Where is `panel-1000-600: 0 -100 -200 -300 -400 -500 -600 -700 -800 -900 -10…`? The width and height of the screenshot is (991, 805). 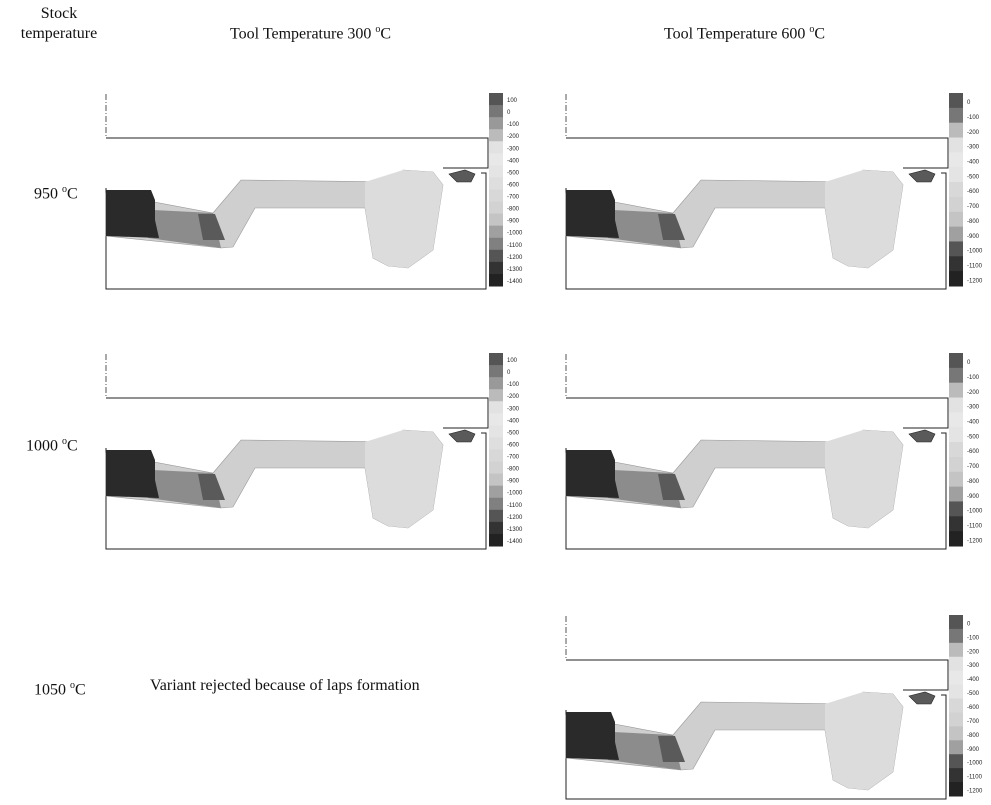 panel-1000-600: 0 -100 -200 -300 -400 -500 -600 -700 -800 -900 -10… is located at coordinates (773, 452).